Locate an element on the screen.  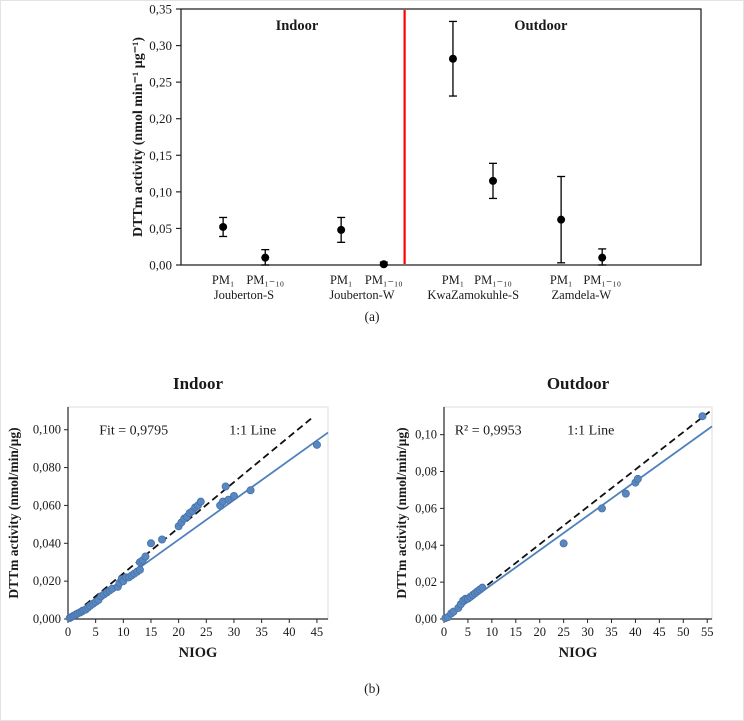
y-tick-label: 0,05 is located at coordinates (160, 228).